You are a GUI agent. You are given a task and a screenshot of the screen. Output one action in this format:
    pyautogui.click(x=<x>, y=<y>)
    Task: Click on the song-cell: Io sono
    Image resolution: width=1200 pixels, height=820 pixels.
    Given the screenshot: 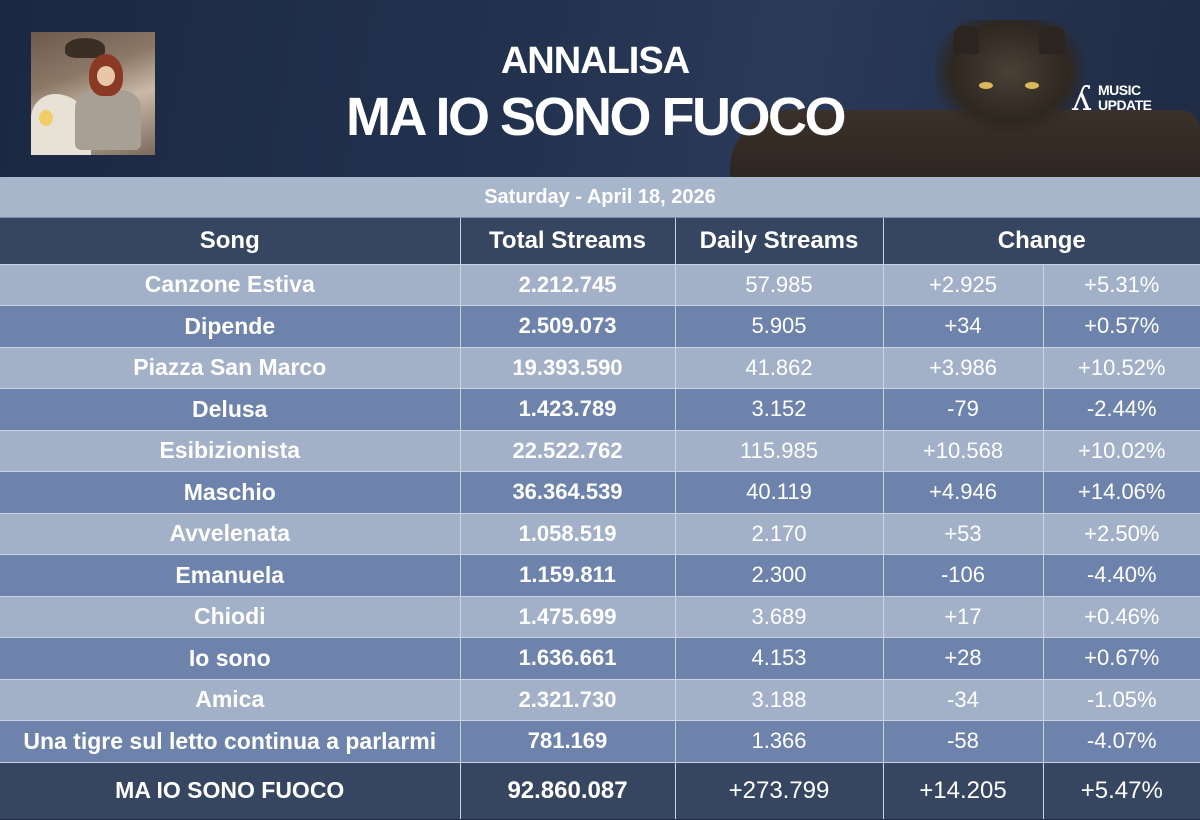 What is the action you would take?
    pyautogui.click(x=230, y=658)
    